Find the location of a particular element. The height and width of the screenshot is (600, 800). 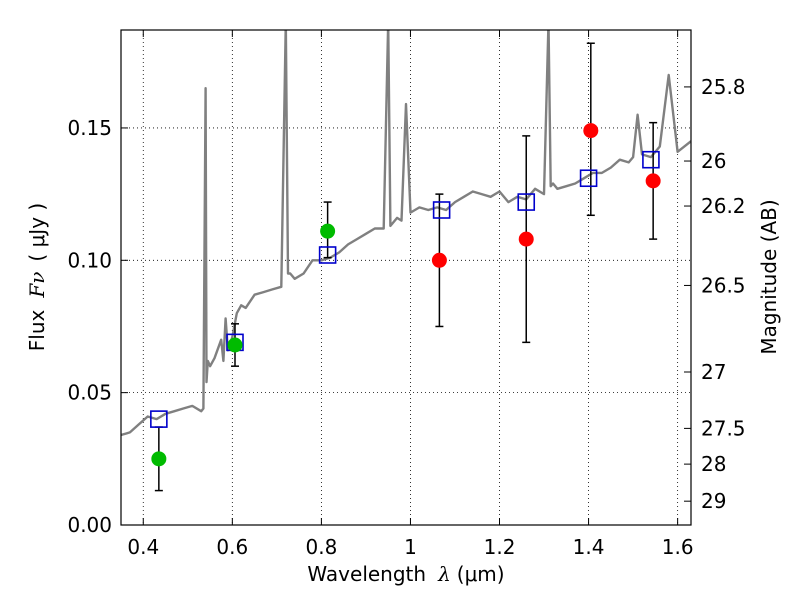

y2-tick-label: 28 is located at coordinates (713, 464).